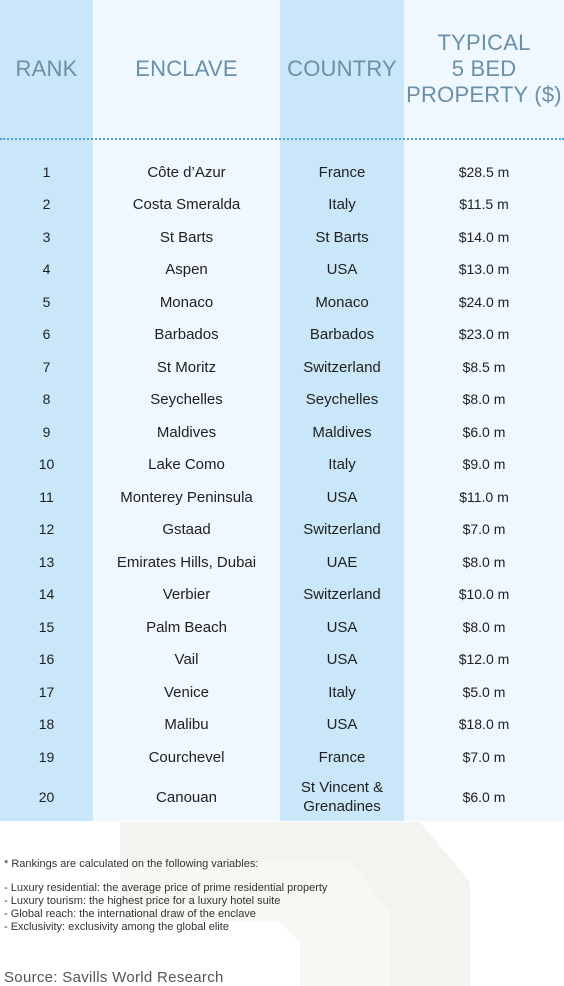  I want to click on rank-cell: 3, so click(46, 236).